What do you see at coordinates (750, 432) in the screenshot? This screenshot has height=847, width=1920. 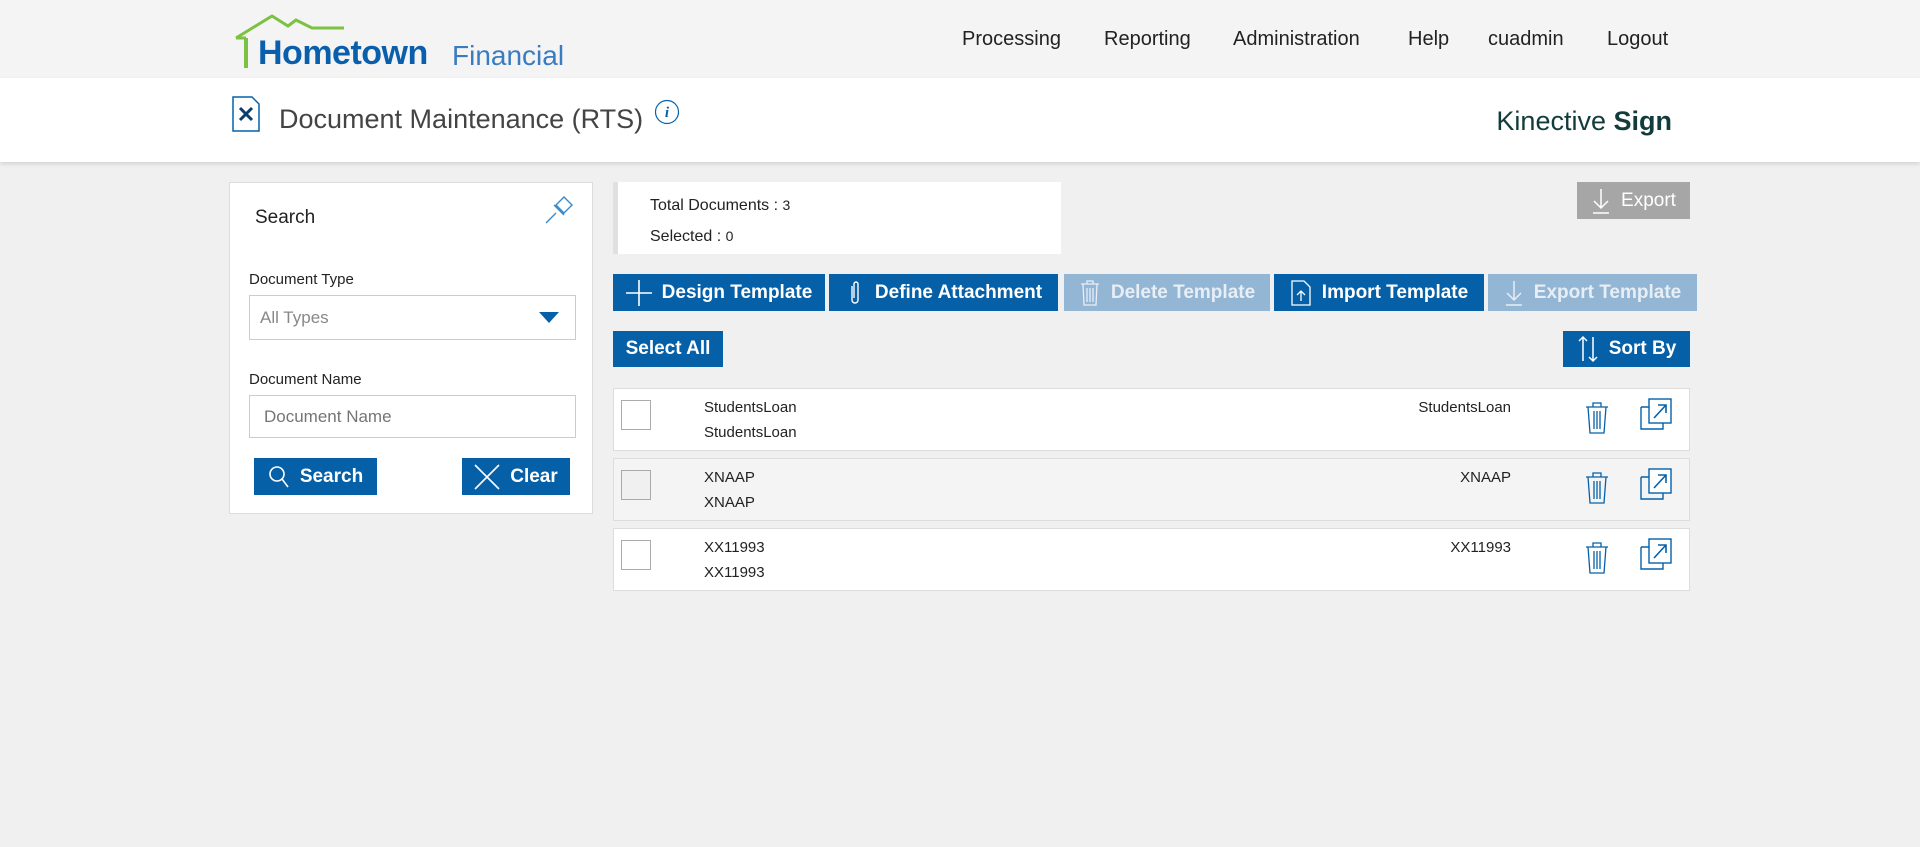 I see `document-description: StudentsLoan` at bounding box center [750, 432].